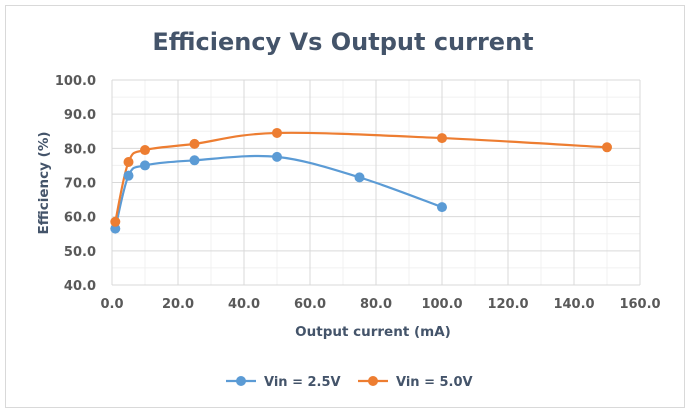 The width and height of the screenshot is (693, 414). I want to click on y-tick-label: 90.0, so click(80, 115).